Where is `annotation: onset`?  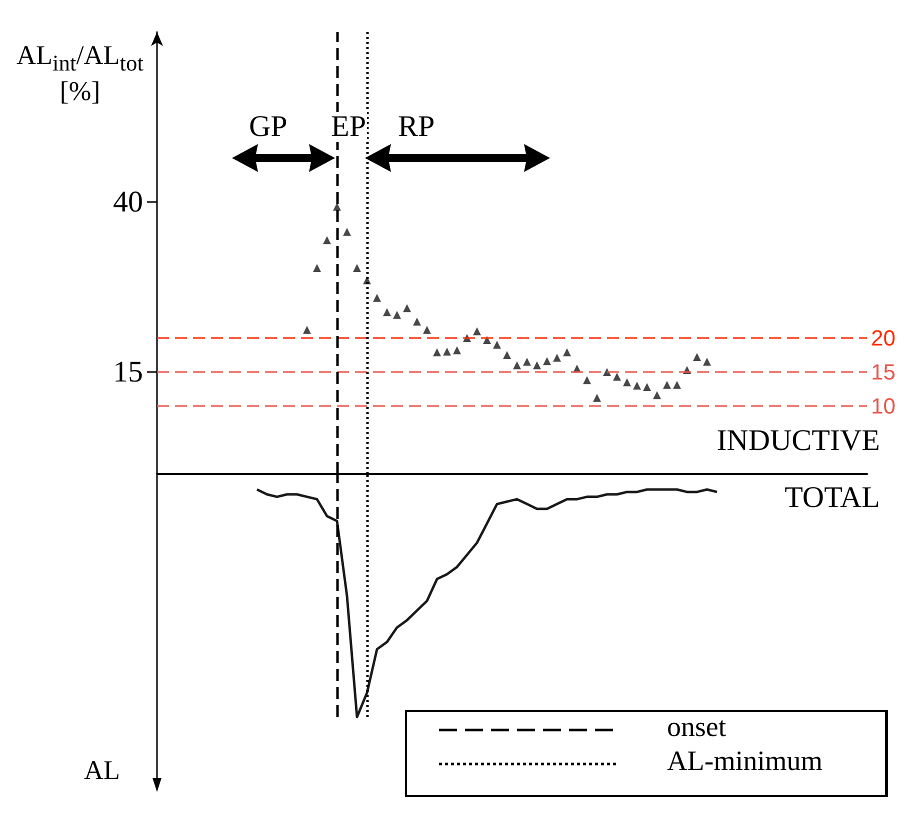
annotation: onset is located at coordinates (696, 727).